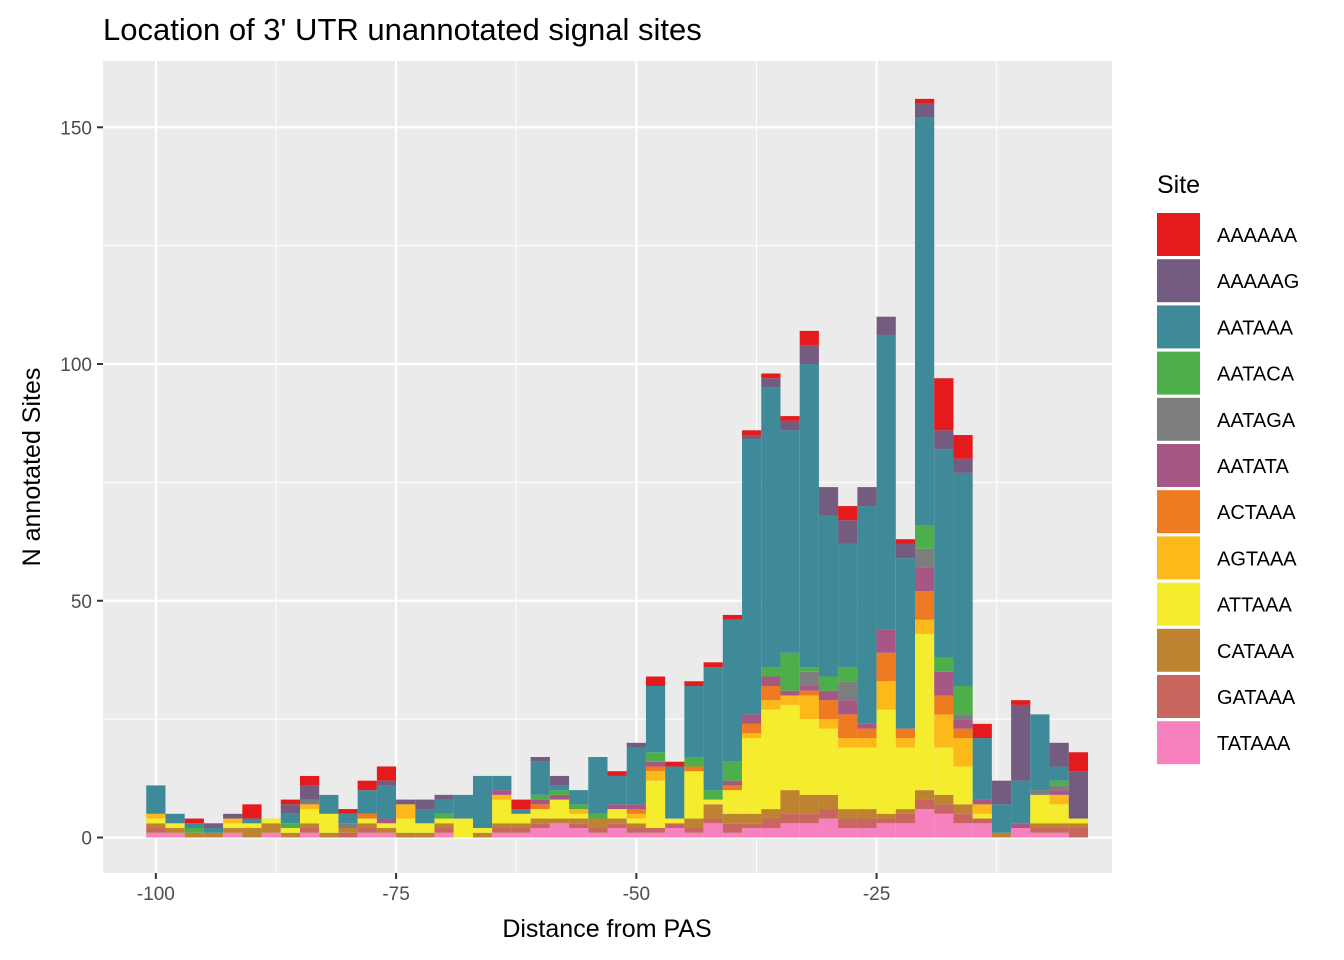 Image resolution: width=1344 pixels, height=960 pixels. I want to click on legend-key-aataca, so click(1178, 373).